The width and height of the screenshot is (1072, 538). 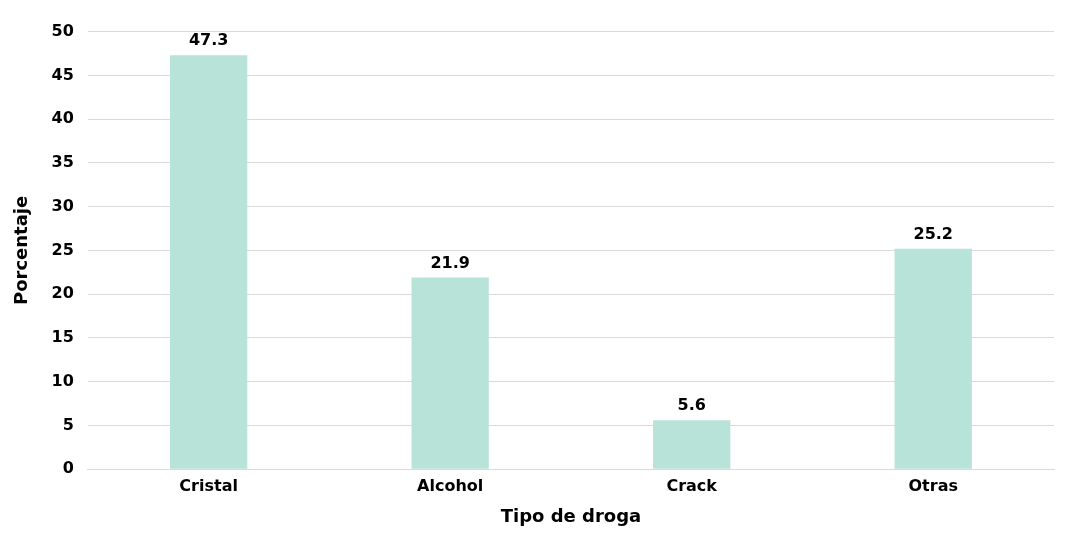 What do you see at coordinates (571, 515) in the screenshot?
I see `x-axis-title: Tipo de droga` at bounding box center [571, 515].